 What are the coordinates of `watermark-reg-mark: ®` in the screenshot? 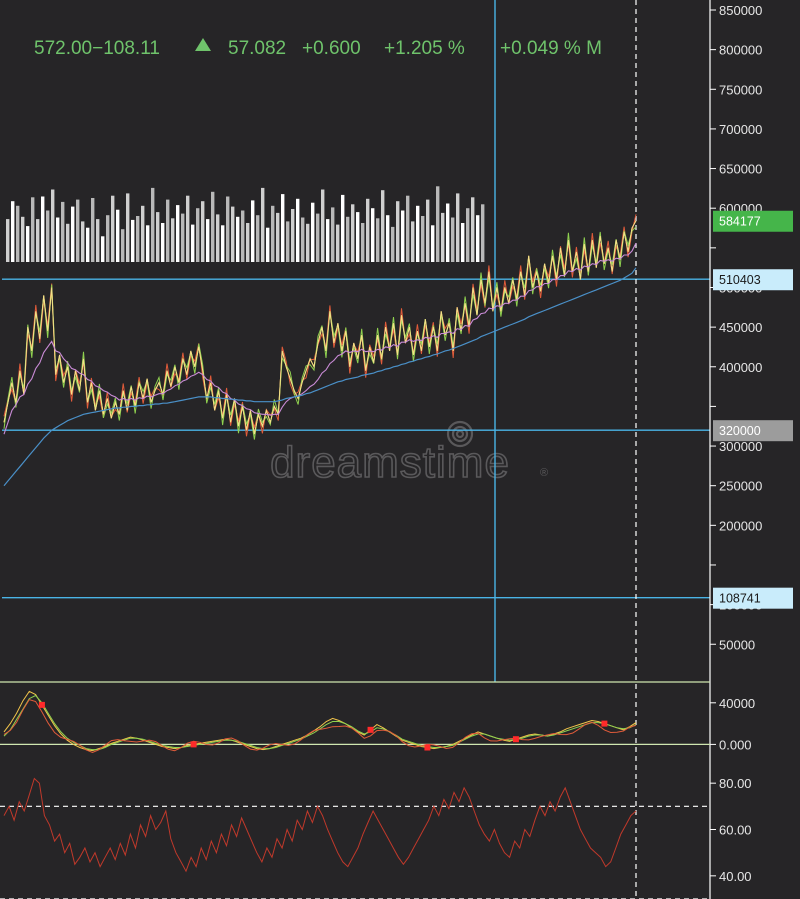 It's located at (544, 473).